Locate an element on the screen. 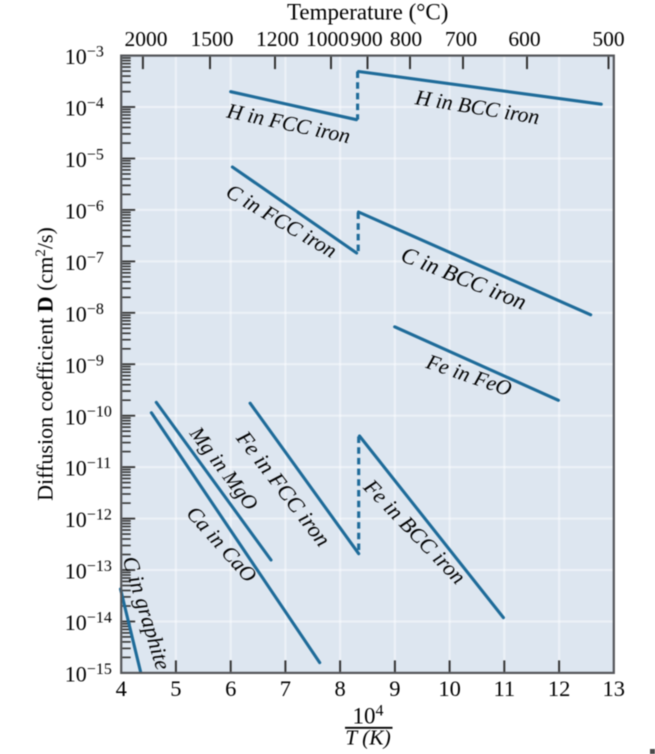  svg-text: 900 is located at coordinates (366, 39).